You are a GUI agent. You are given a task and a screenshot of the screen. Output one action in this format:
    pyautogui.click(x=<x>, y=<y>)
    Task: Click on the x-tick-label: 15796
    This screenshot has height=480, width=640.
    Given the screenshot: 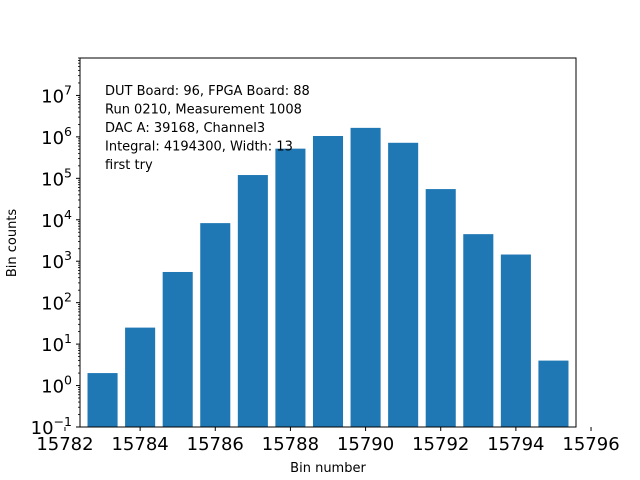 What is the action you would take?
    pyautogui.click(x=590, y=444)
    